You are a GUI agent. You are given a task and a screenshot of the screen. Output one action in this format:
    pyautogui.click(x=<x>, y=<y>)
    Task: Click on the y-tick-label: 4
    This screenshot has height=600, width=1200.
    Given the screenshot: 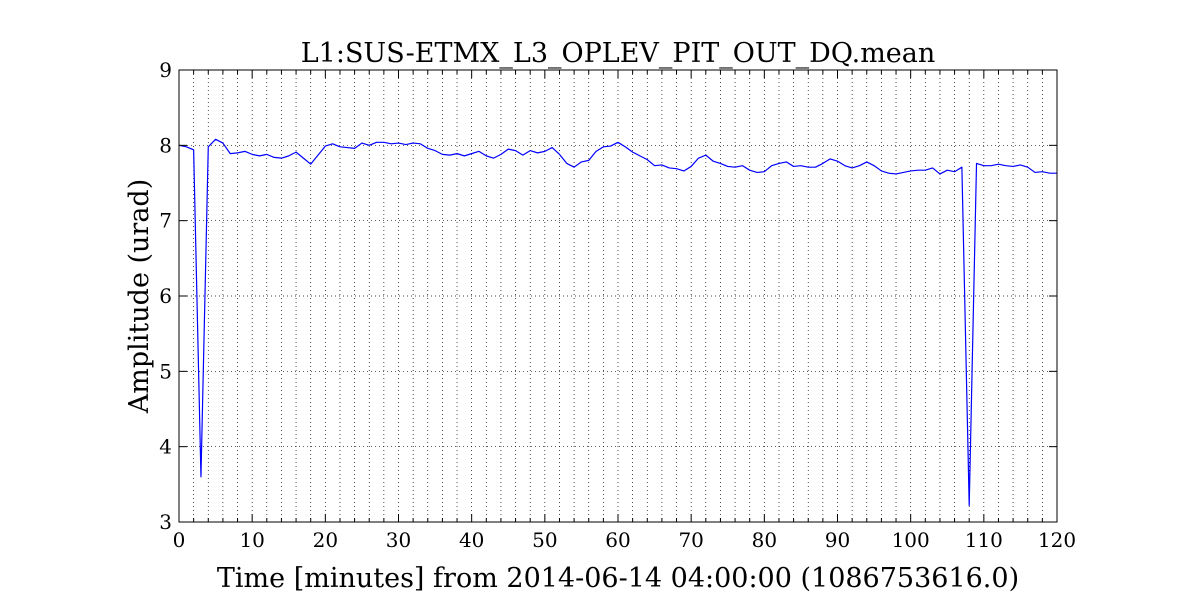 What is the action you would take?
    pyautogui.click(x=165, y=447)
    